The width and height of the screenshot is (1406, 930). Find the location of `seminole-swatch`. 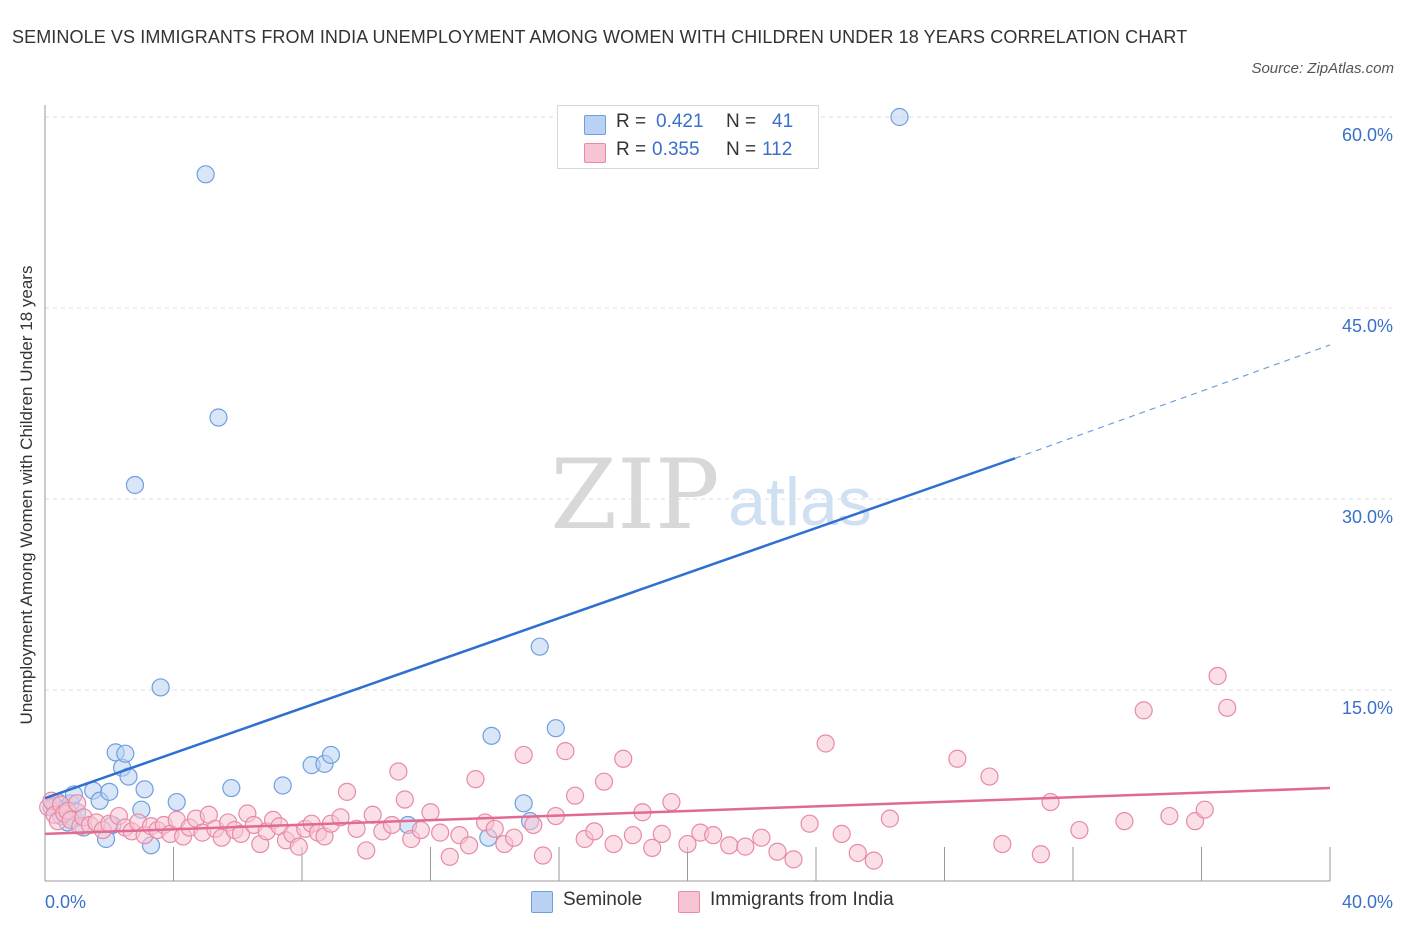

seminole-swatch is located at coordinates (595, 125).